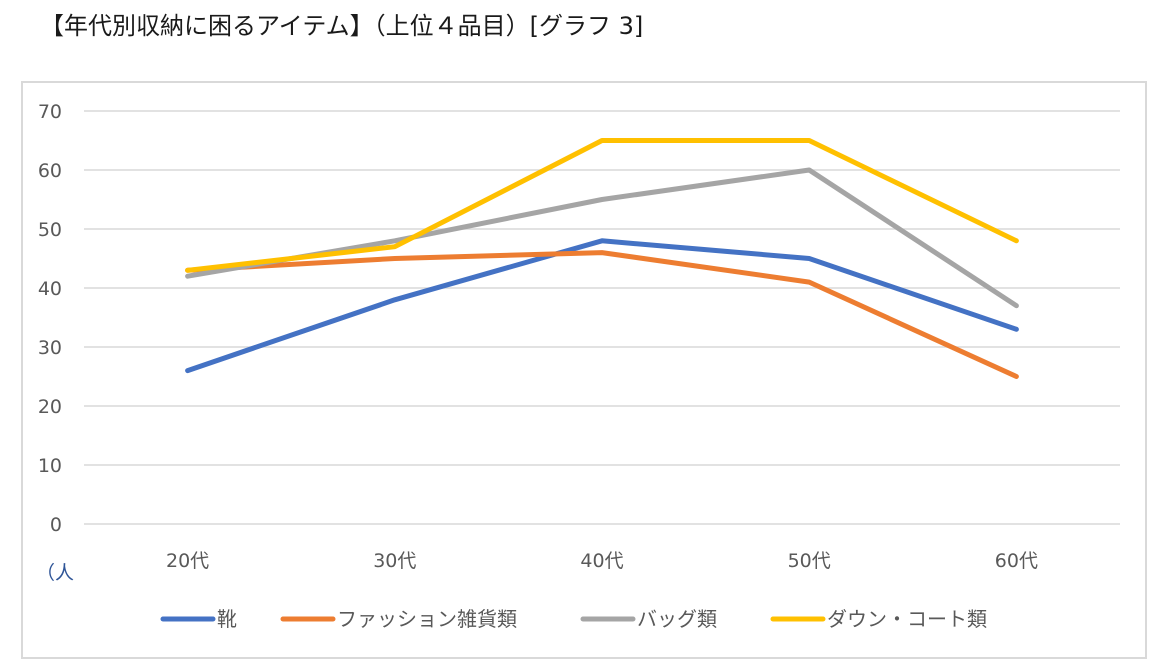 This screenshot has width=1164, height=670. Describe the element at coordinates (1016, 561) in the screenshot. I see `x-tick-label: 60代` at that location.